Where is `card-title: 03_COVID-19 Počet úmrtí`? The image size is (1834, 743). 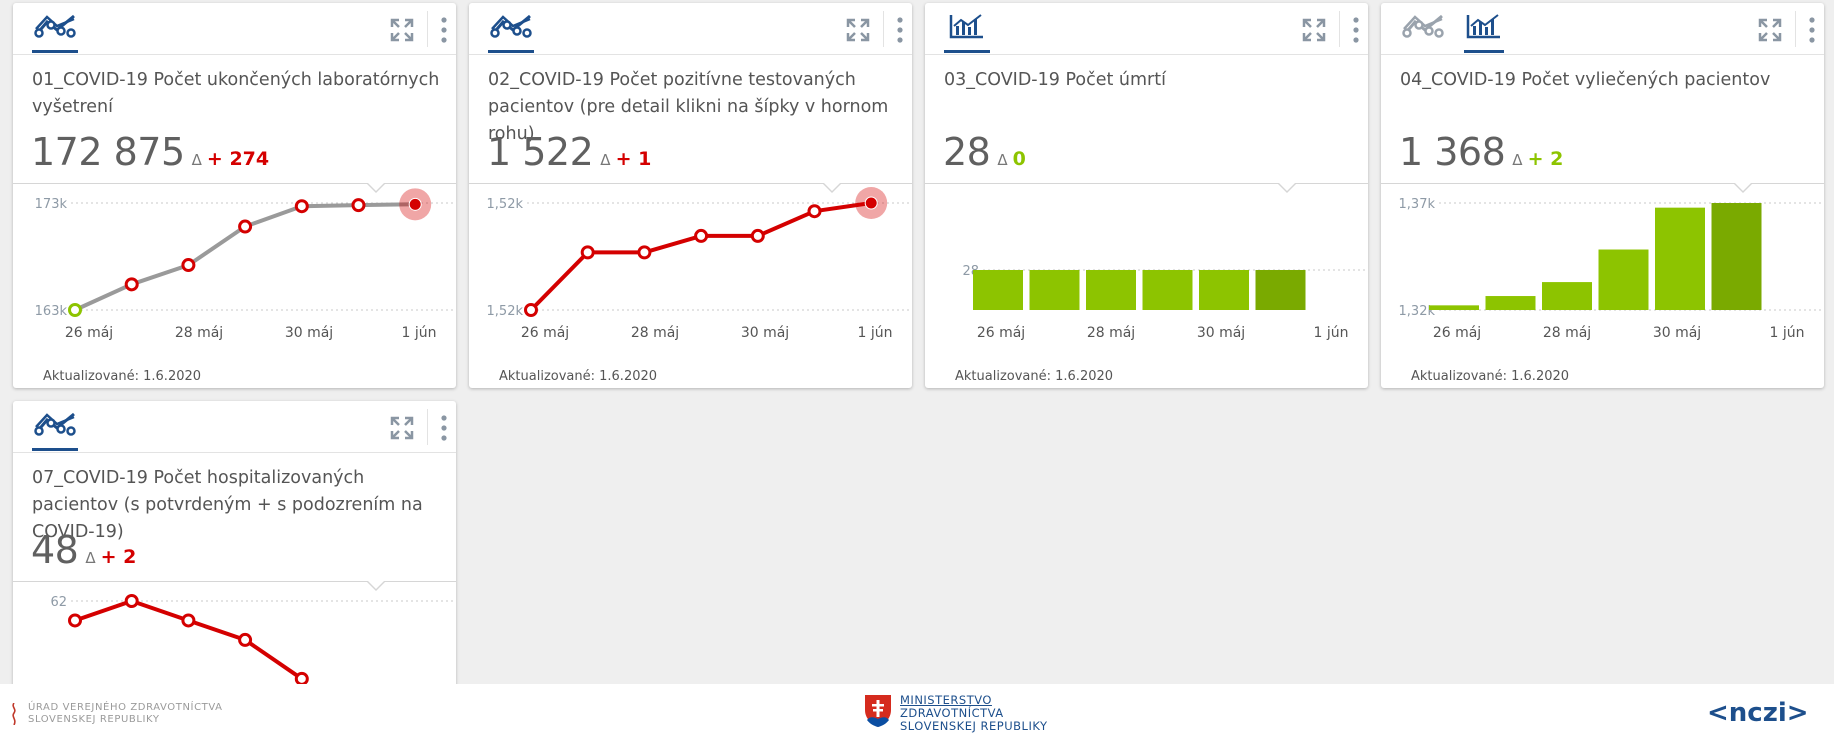 card-title: 03_COVID-19 Počet úmrtí is located at coordinates (1055, 80).